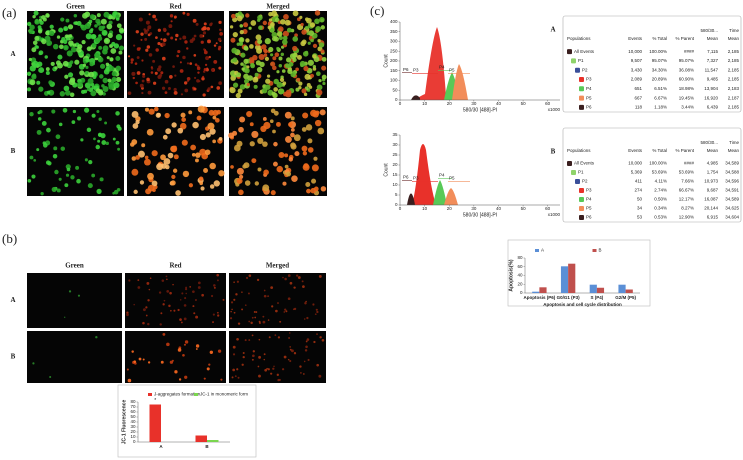  Describe the element at coordinates (175, 266) in the screenshot. I see `column-header: Red` at that location.